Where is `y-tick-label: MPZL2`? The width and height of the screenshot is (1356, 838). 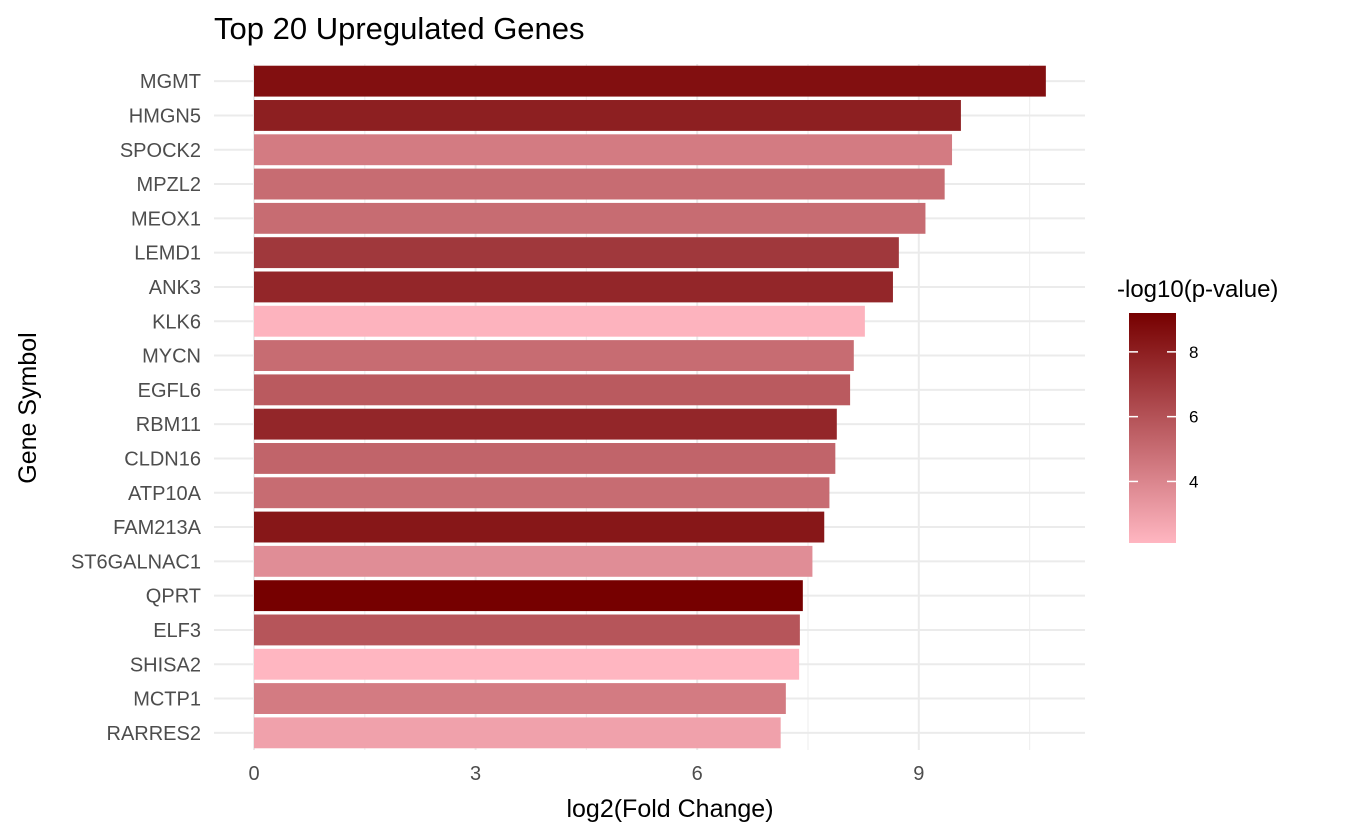
y-tick-label: MPZL2 is located at coordinates (169, 185).